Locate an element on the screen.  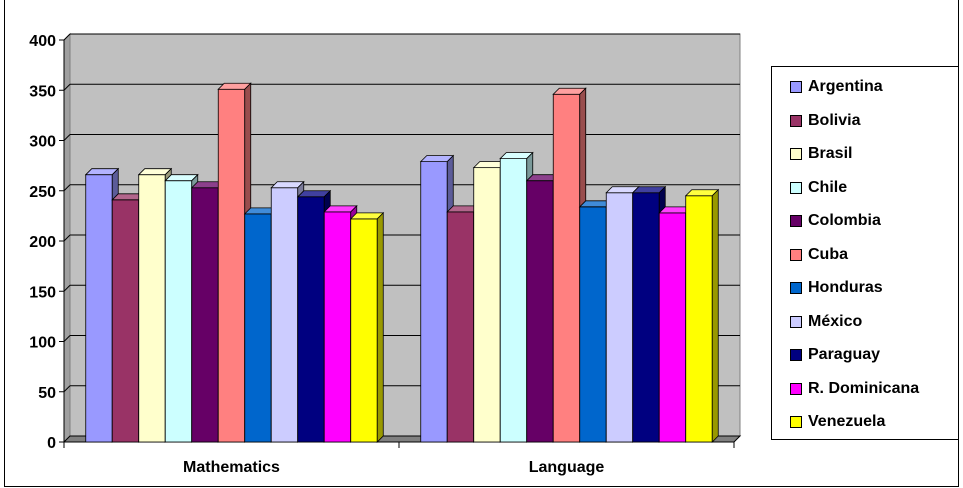
legend-item: Paraguay is located at coordinates (835, 355).